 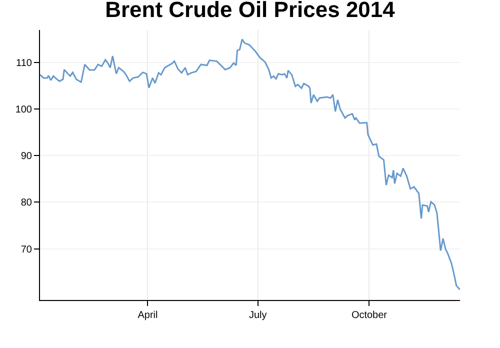 What do you see at coordinates (26, 156) in the screenshot?
I see `y-tick-label: 90` at bounding box center [26, 156].